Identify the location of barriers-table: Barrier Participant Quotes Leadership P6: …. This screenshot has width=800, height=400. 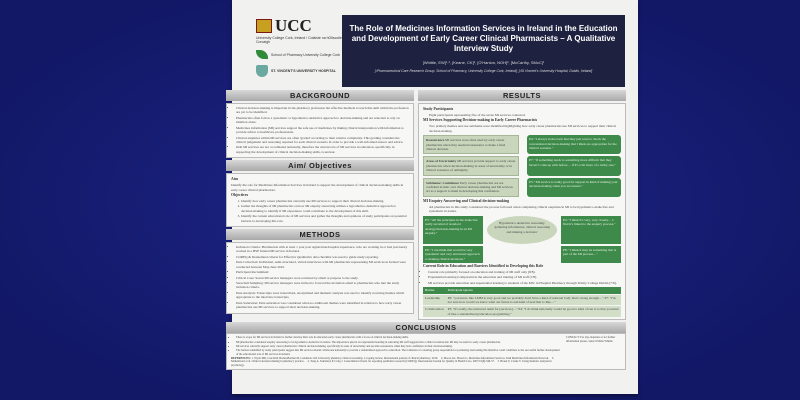
(522, 302).